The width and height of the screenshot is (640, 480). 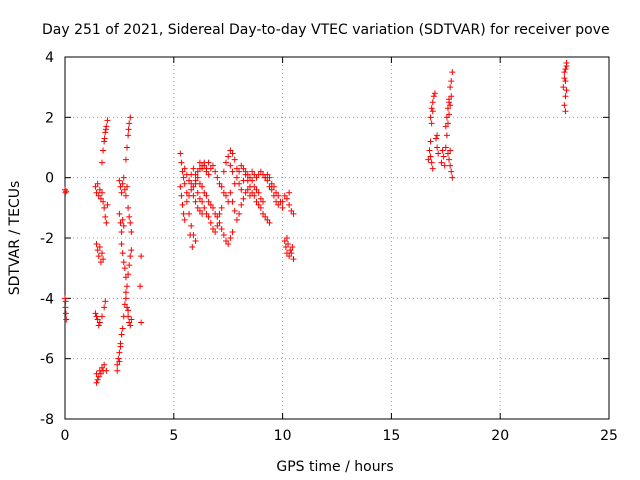 I want to click on x-axis-label: GPS time / hours, so click(x=334, y=467).